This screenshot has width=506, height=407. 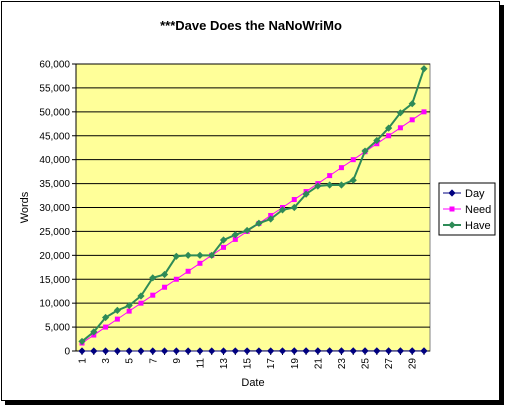 I want to click on y-tick-label: 60,000, so click(x=54, y=65).